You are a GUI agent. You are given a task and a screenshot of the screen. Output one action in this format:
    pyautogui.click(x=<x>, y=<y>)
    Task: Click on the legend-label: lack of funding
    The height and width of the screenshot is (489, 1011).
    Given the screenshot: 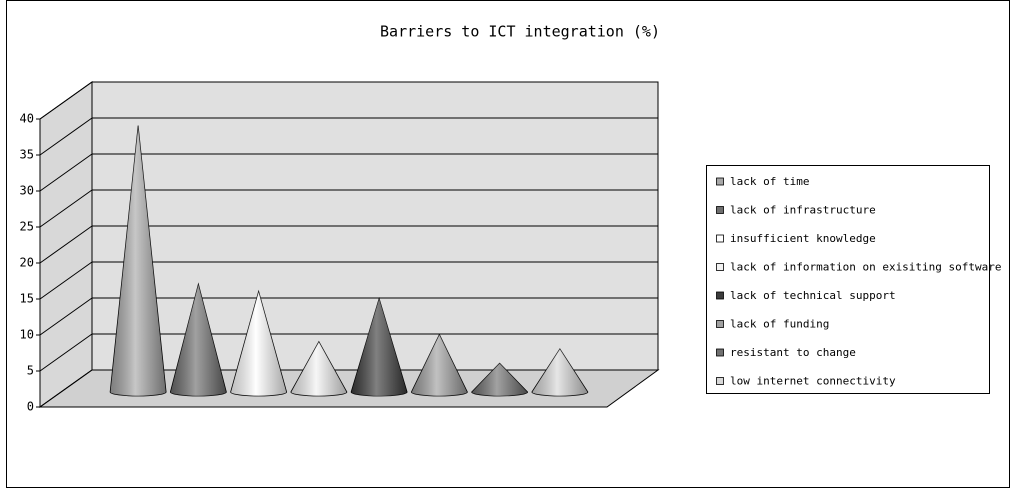 What is the action you would take?
    pyautogui.click(x=779, y=324)
    